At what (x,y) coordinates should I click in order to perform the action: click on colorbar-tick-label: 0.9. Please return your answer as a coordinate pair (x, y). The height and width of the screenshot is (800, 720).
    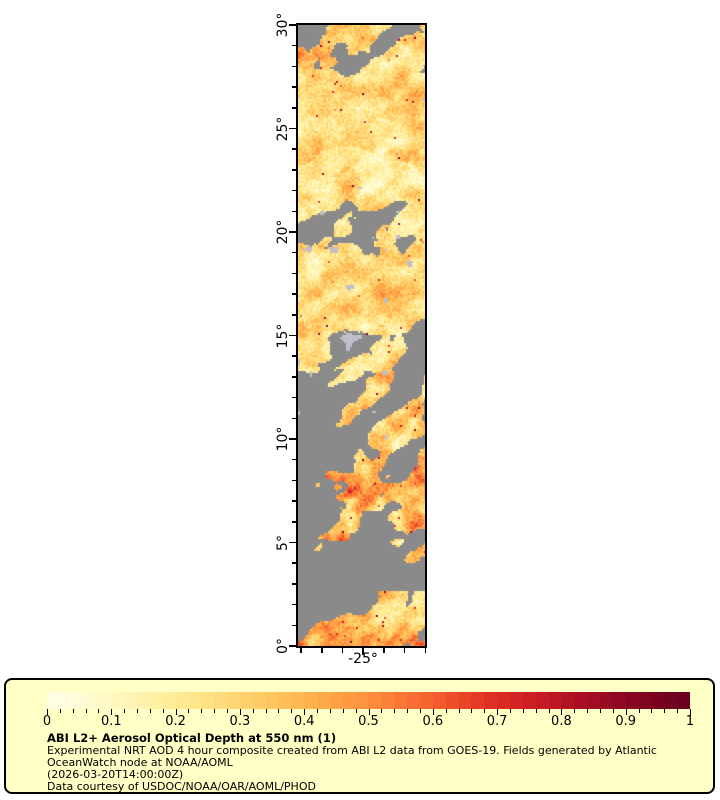
    Looking at the image, I should click on (626, 721).